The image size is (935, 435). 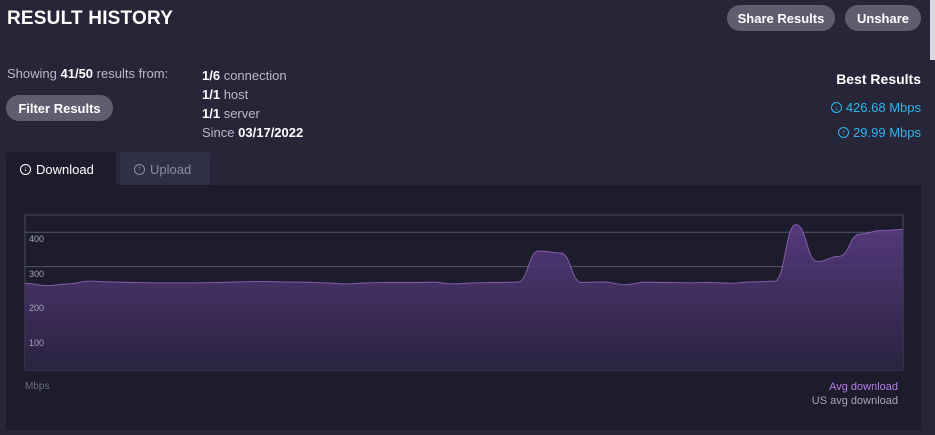 I want to click on summary-since: Since 03/17/2022, so click(x=253, y=132).